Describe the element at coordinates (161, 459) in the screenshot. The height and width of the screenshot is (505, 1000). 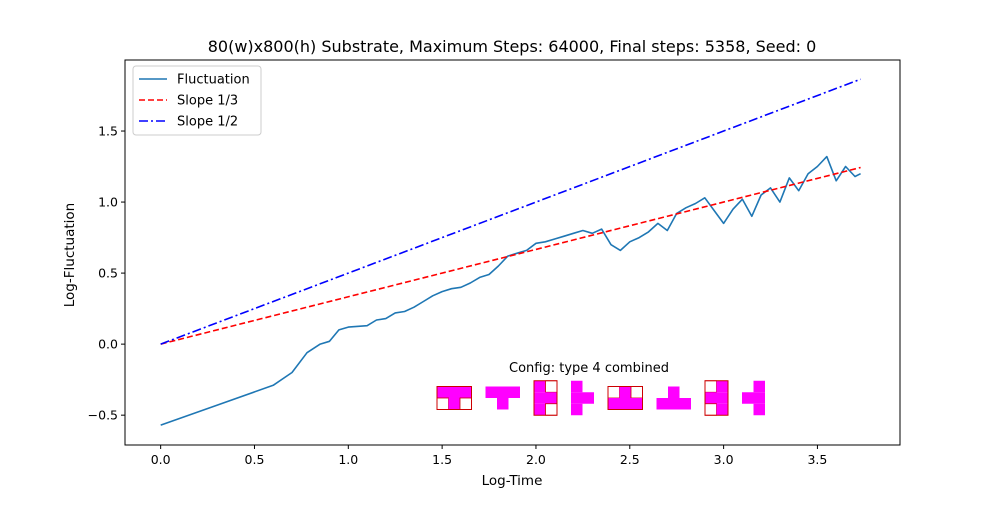
I see `x-tick-label: 0.0` at that location.